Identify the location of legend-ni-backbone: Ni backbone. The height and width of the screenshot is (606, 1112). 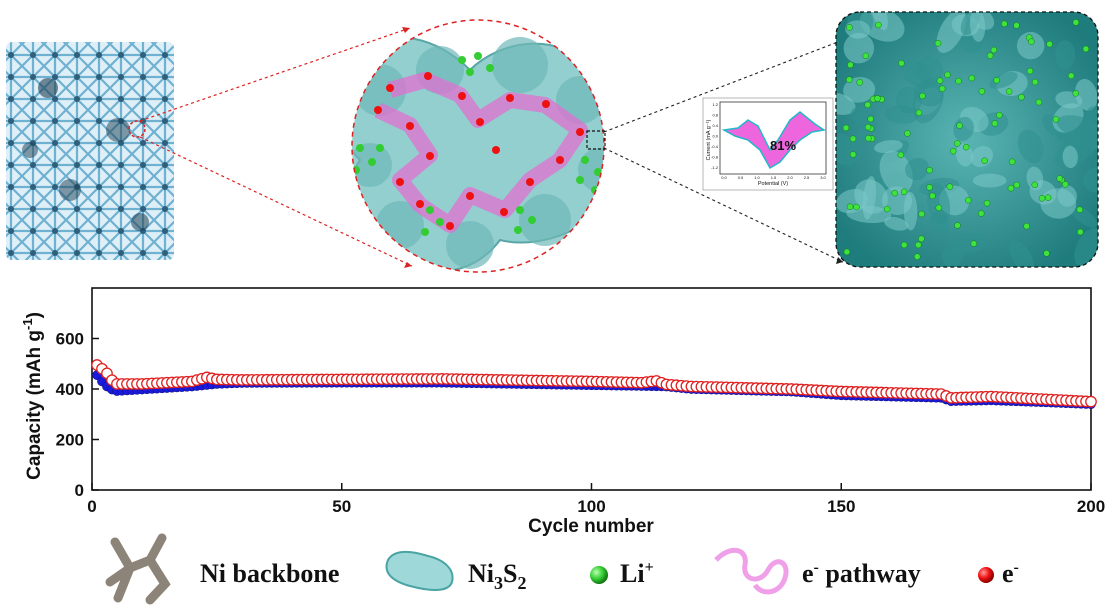
(269, 573).